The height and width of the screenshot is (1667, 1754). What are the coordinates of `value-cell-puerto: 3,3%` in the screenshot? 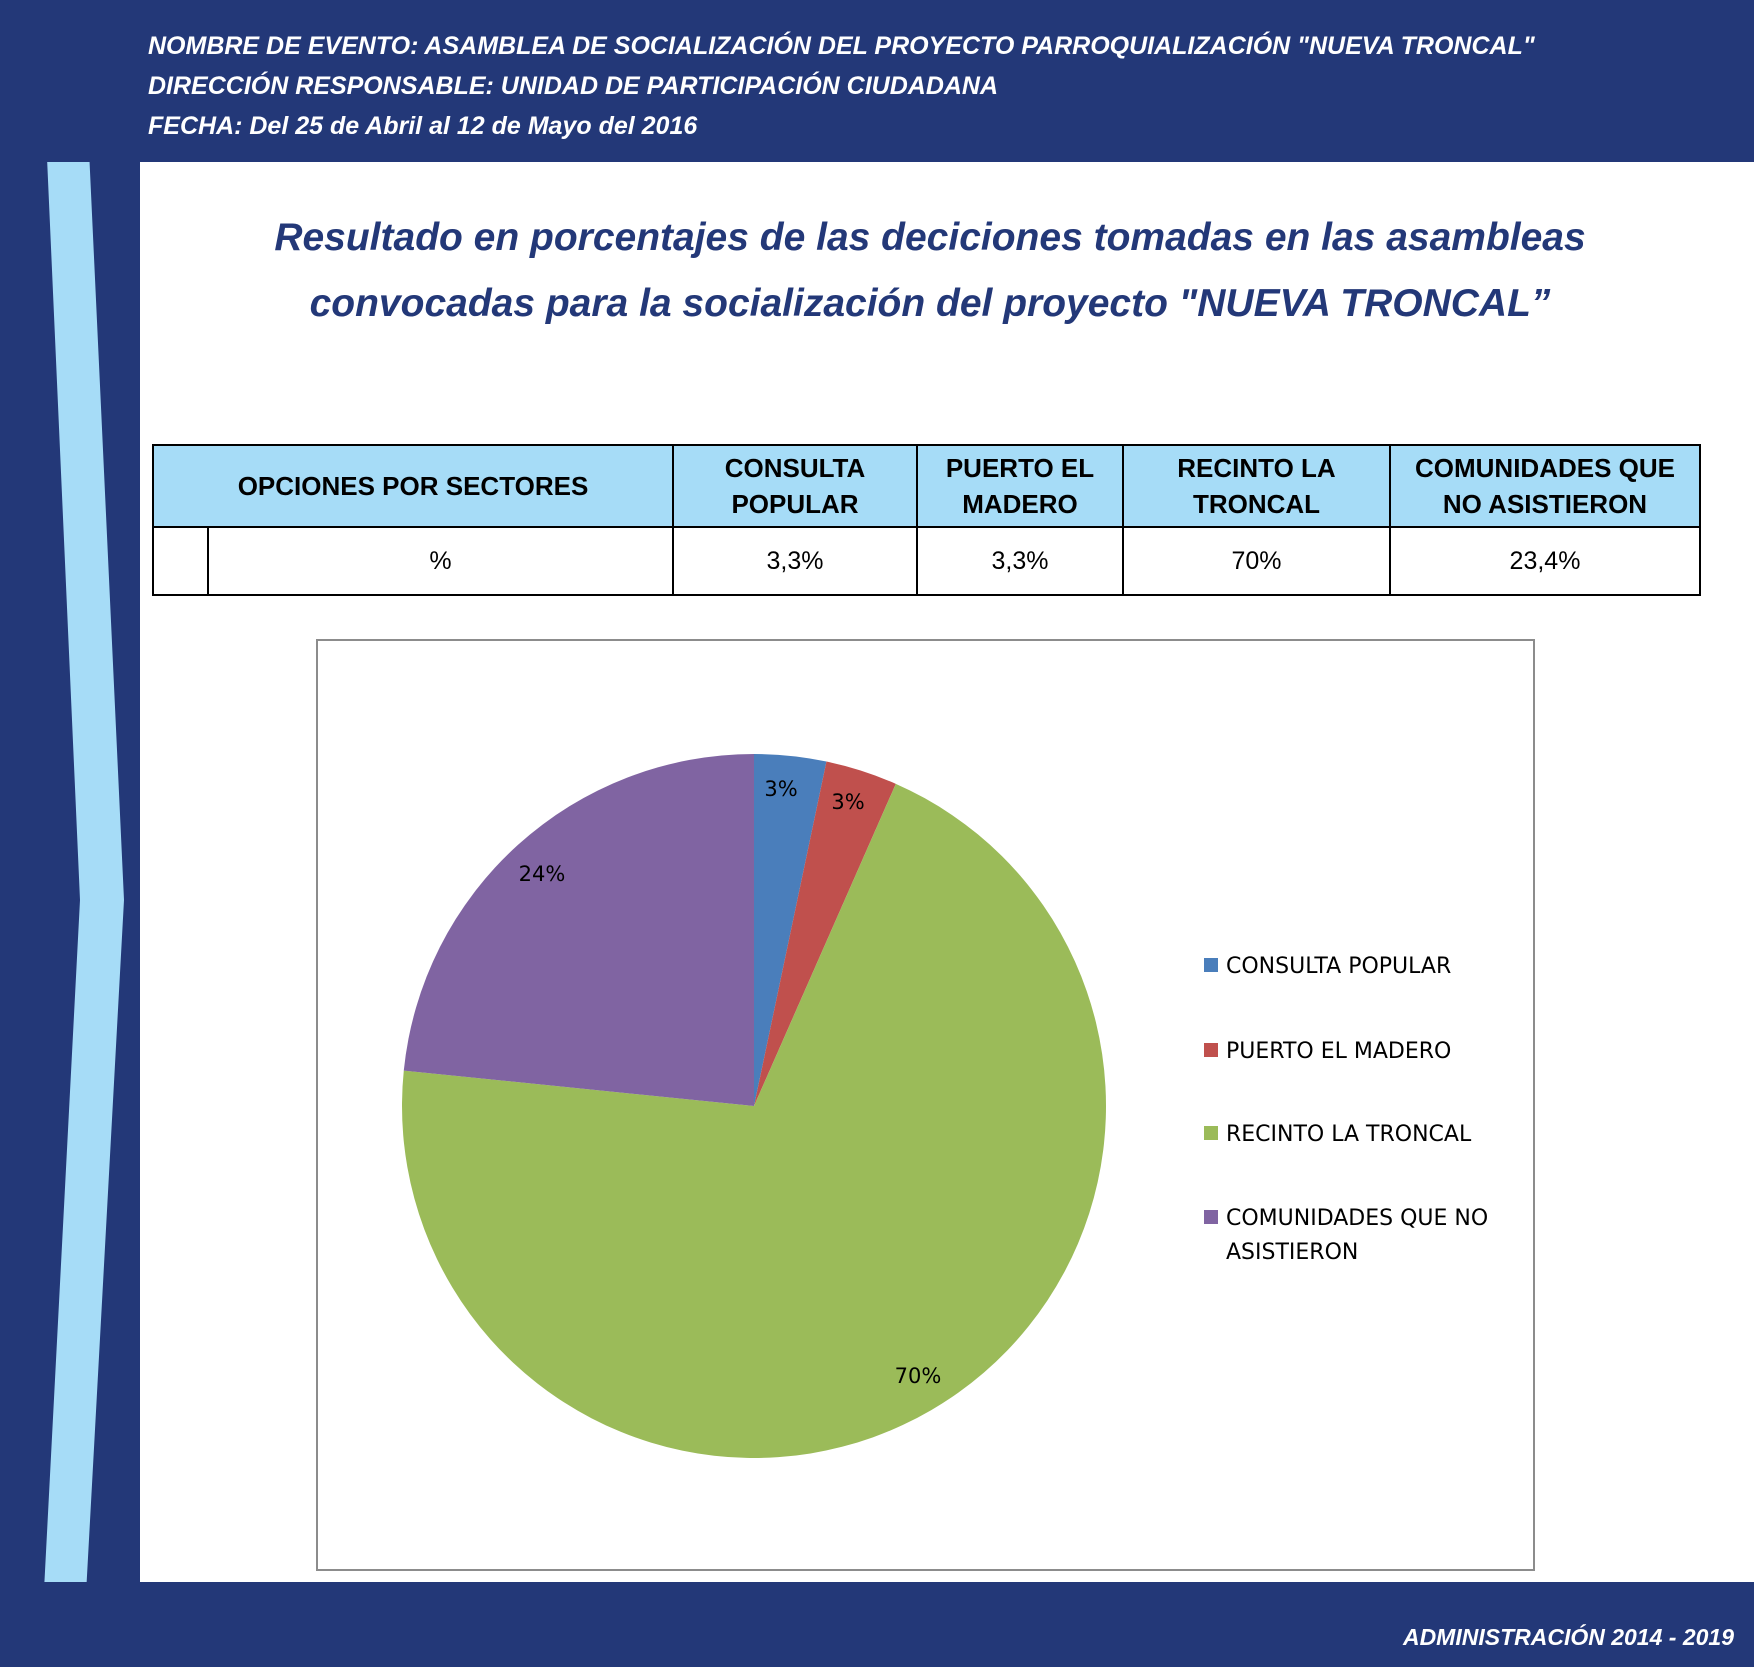 It's located at (1020, 561).